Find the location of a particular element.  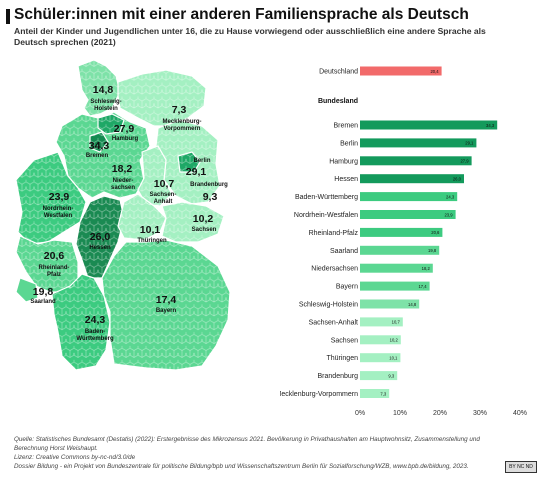

map-label-bw-1: Baden- is located at coordinates (95, 332).